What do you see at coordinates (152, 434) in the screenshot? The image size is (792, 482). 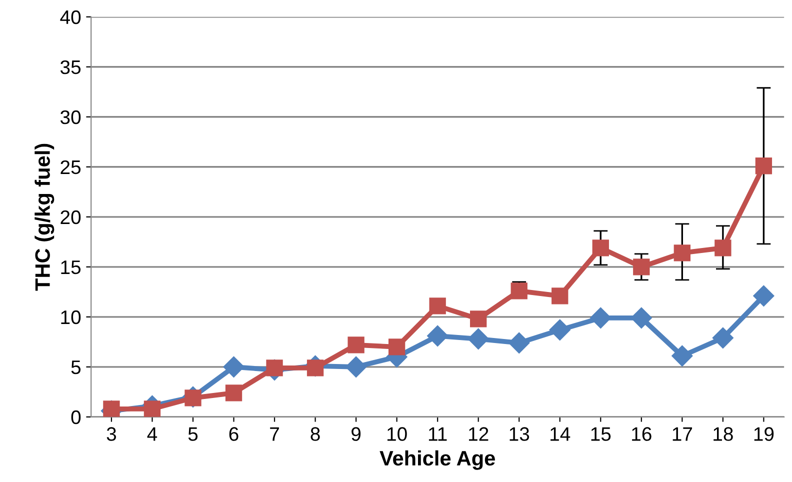 I see `x-tick-label: 4` at bounding box center [152, 434].